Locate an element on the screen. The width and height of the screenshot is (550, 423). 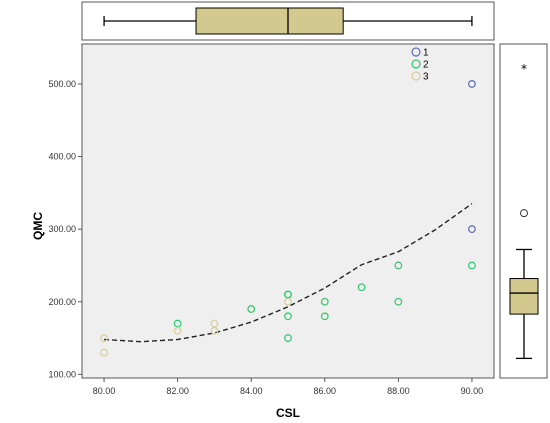
x-tick-label: 82.00 is located at coordinates (177, 391).